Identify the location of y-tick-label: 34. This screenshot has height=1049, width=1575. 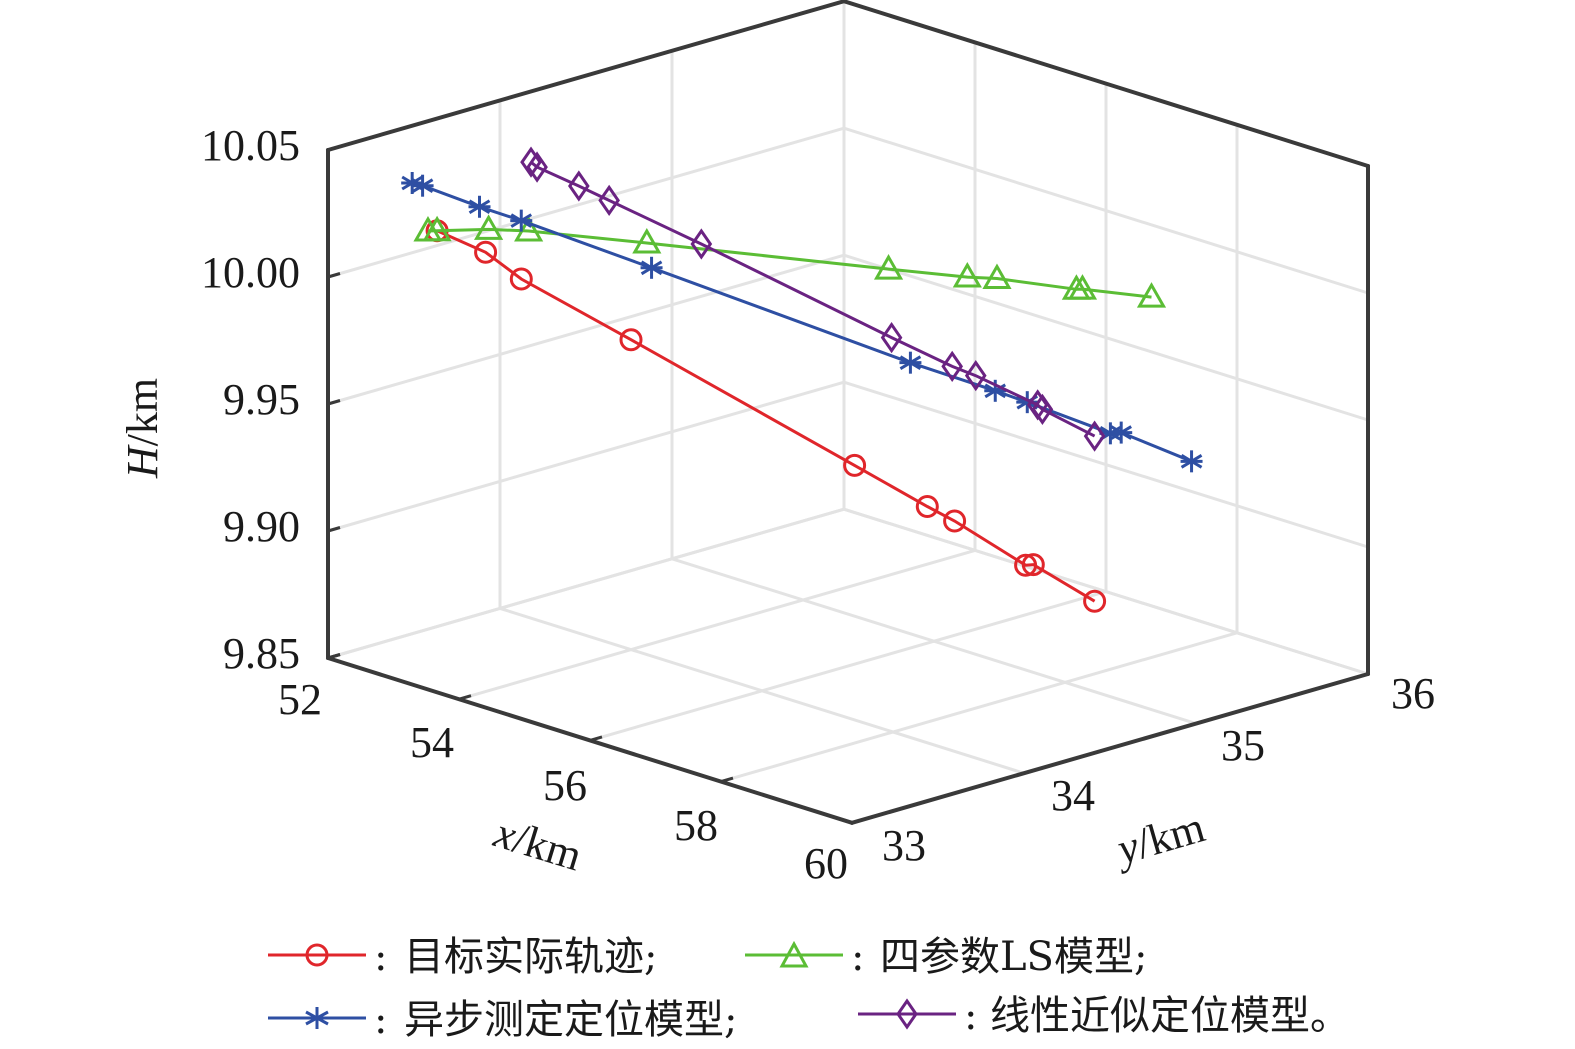
(1073, 795).